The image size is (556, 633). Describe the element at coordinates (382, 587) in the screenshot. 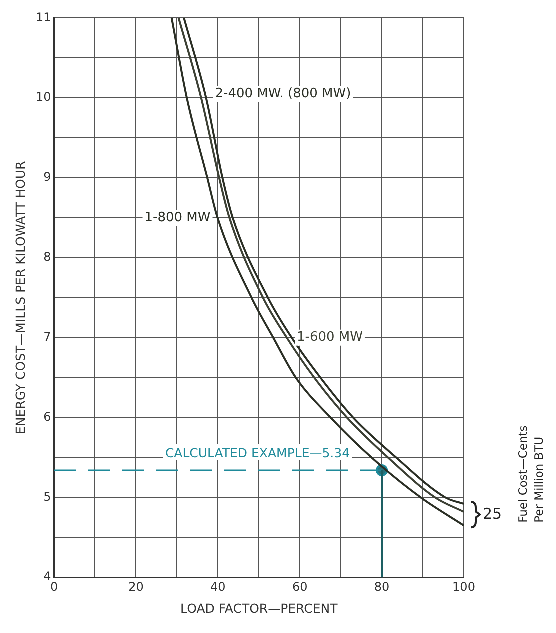

I see `x-tick-label: 80` at that location.